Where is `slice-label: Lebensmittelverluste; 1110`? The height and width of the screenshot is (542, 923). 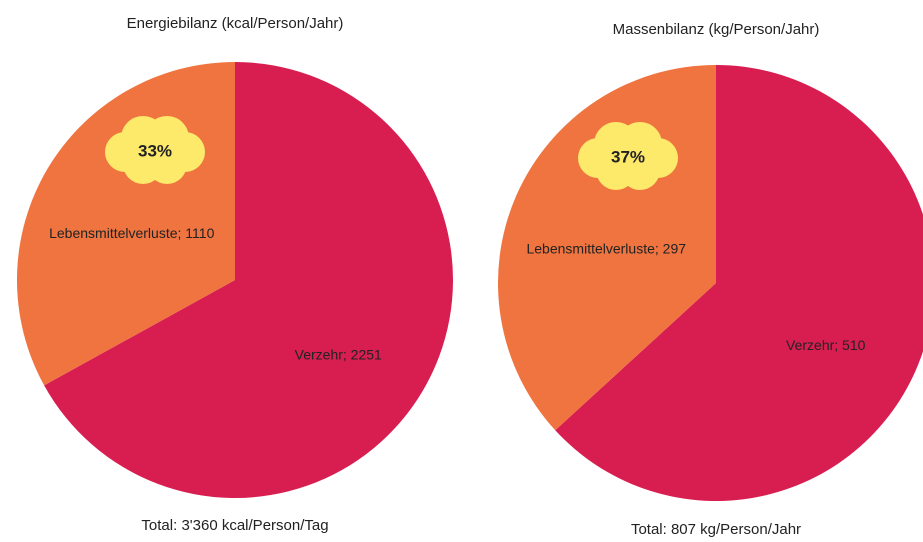
slice-label: Lebensmittelverluste; 1110 is located at coordinates (131, 233).